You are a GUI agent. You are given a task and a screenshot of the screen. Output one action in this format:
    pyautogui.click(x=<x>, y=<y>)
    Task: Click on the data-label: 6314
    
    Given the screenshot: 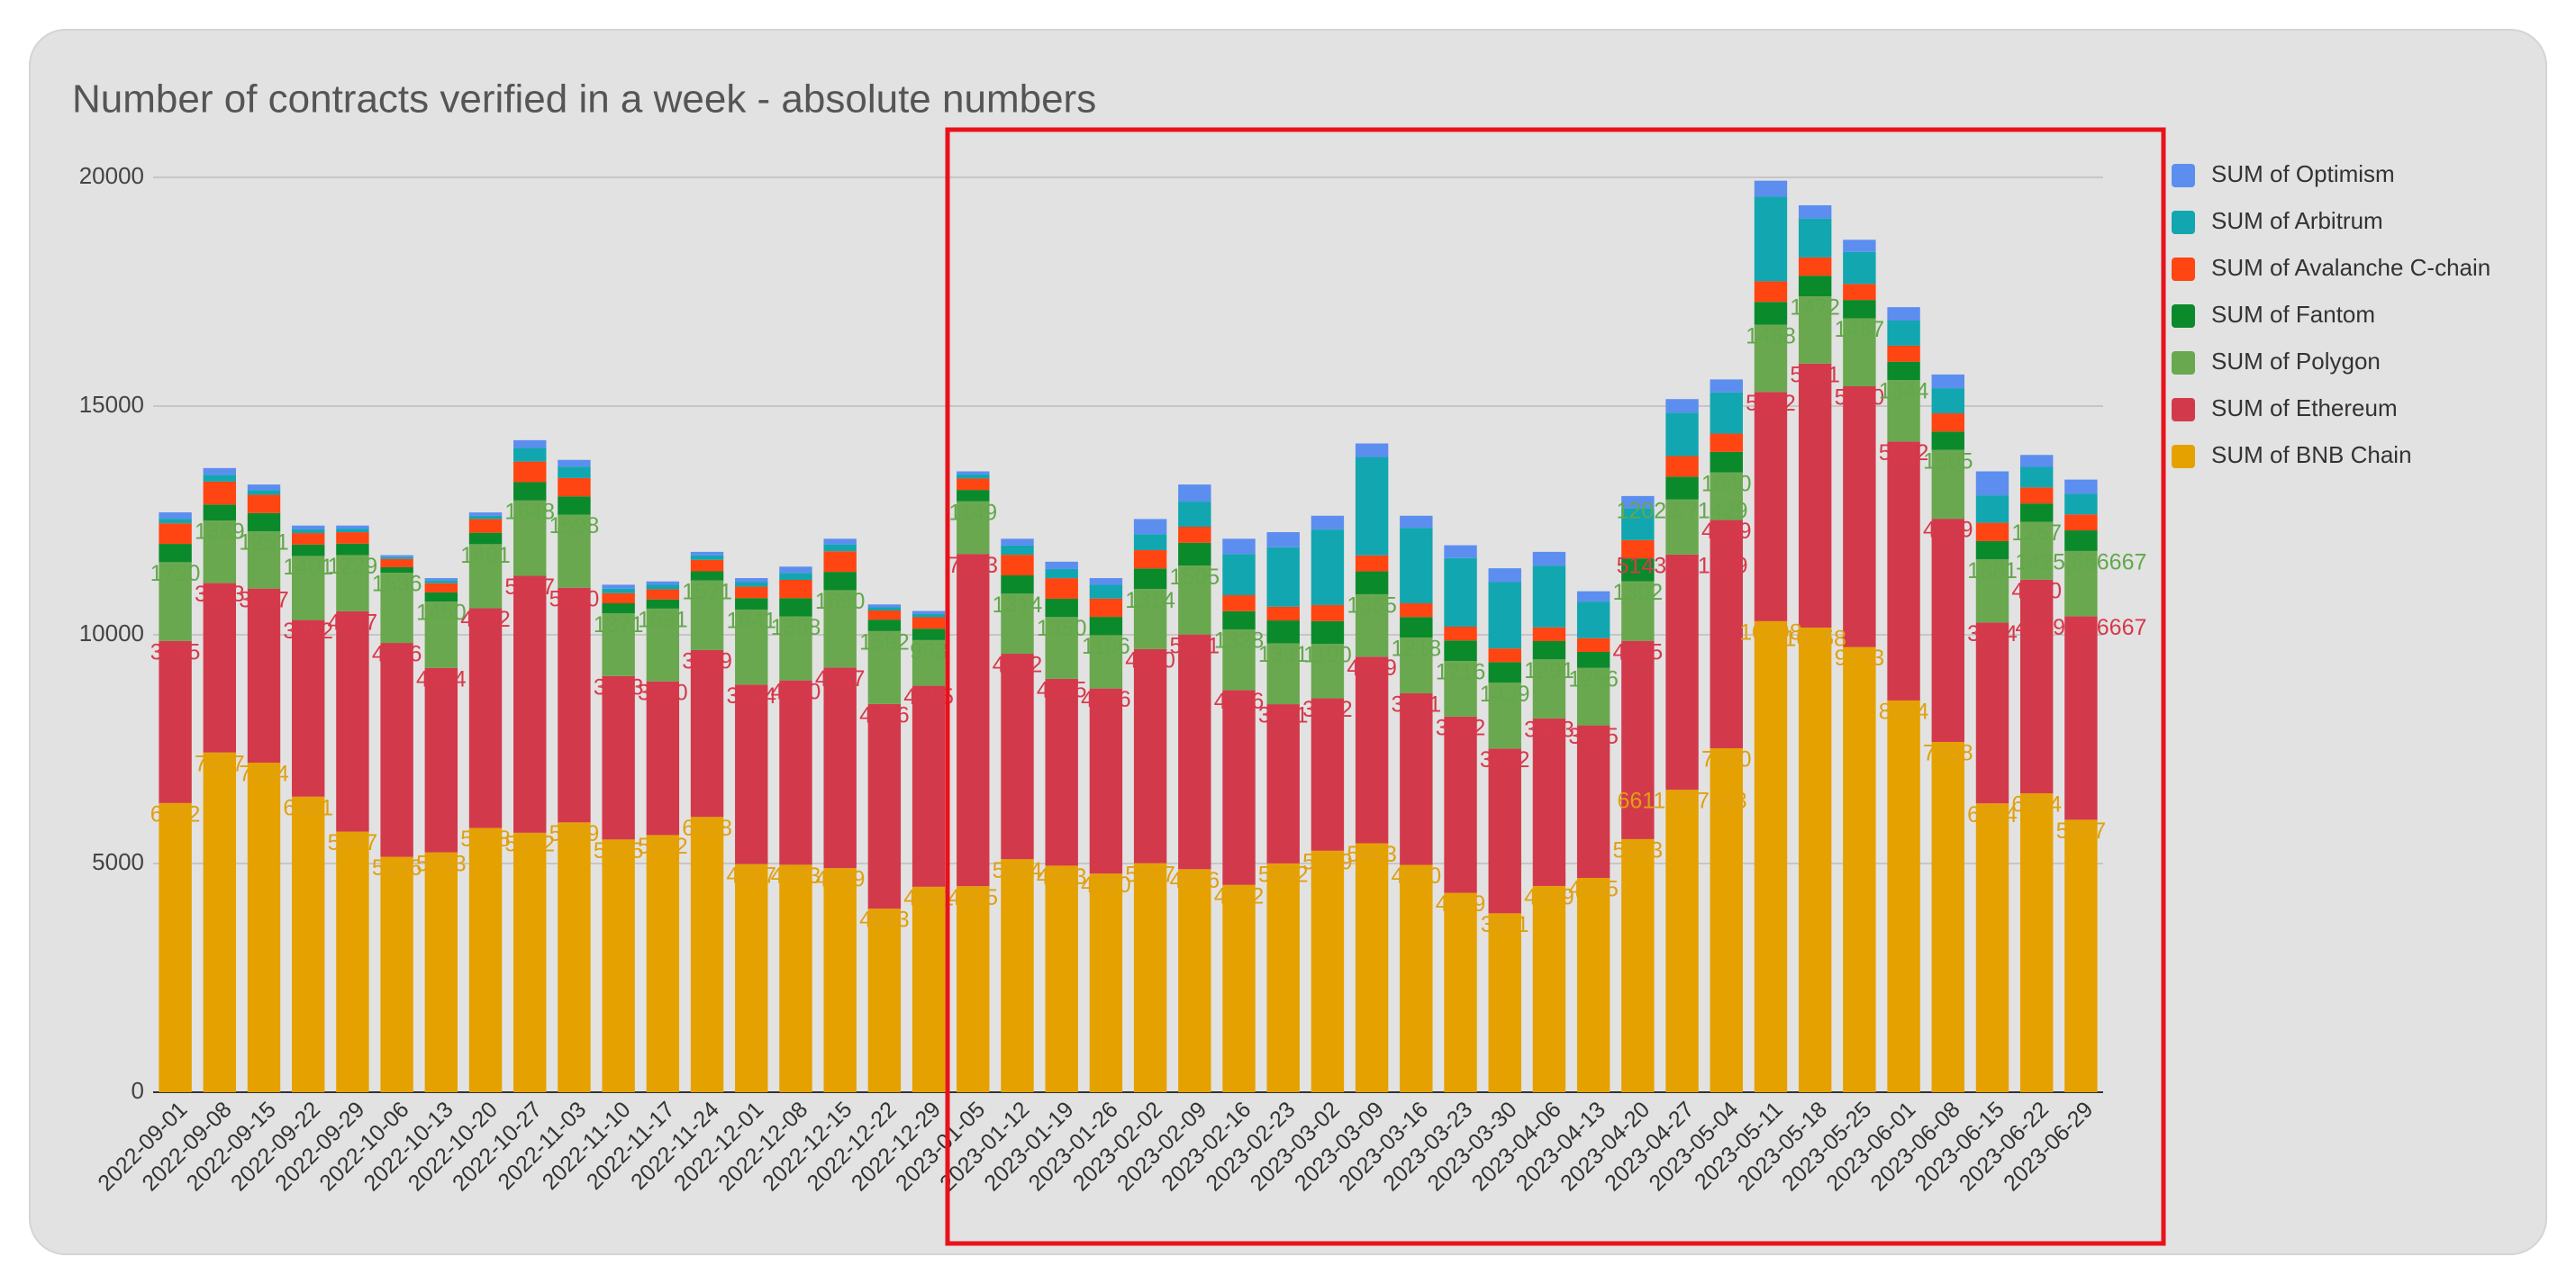 What is the action you would take?
    pyautogui.click(x=1993, y=815)
    